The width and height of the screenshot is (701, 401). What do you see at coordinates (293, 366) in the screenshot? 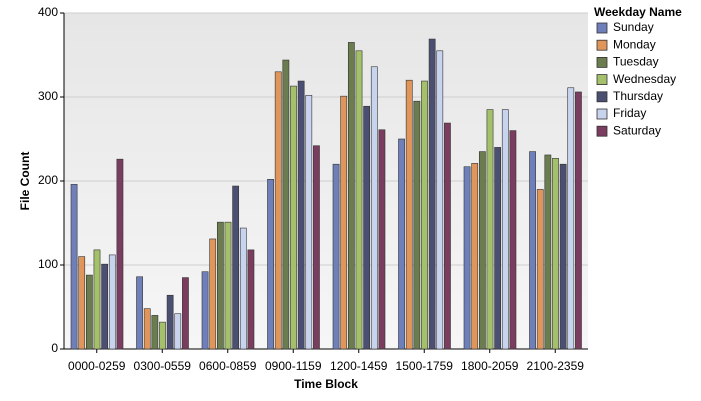
I see `x-tick-label: 0900-1159` at bounding box center [293, 366].